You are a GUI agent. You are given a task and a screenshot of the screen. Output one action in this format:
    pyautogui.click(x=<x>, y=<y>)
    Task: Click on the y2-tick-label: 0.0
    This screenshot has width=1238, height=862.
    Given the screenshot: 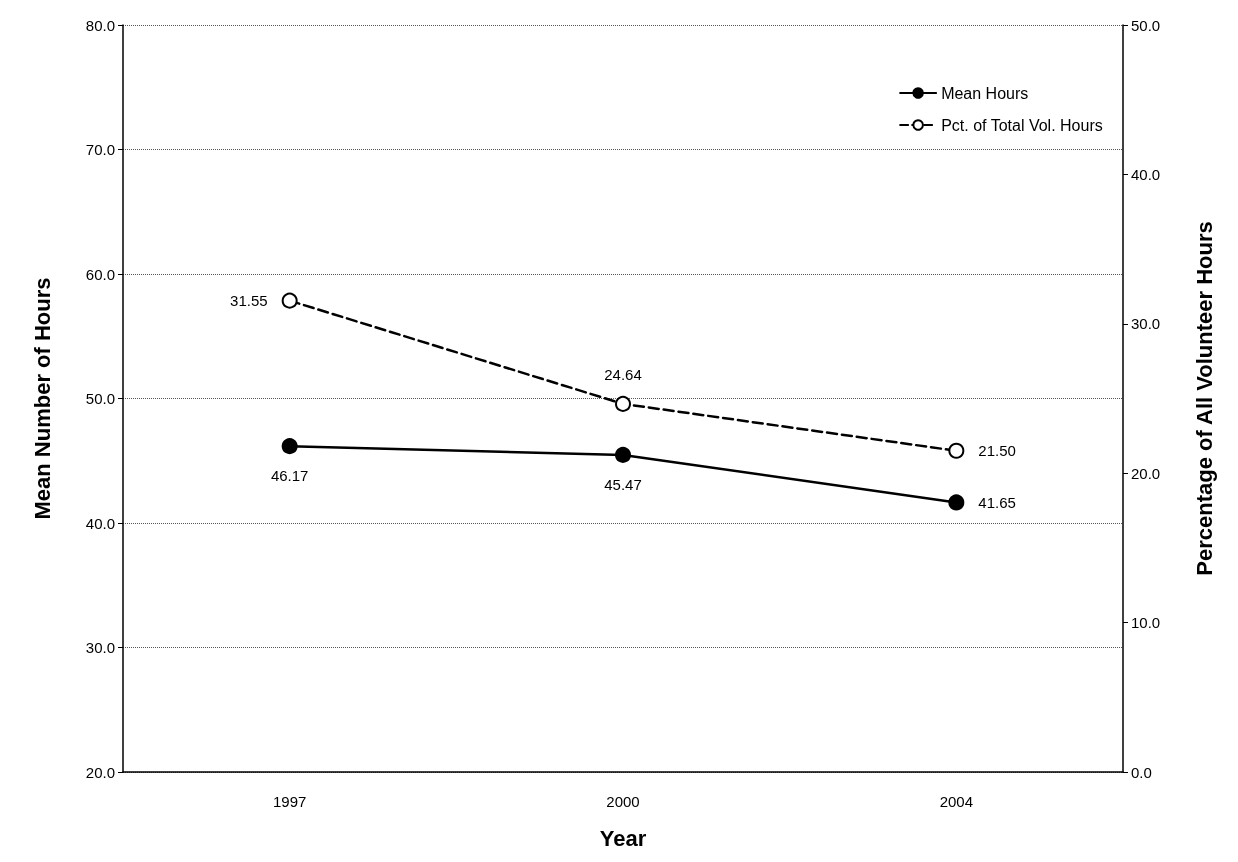 What is the action you would take?
    pyautogui.click(x=1141, y=772)
    